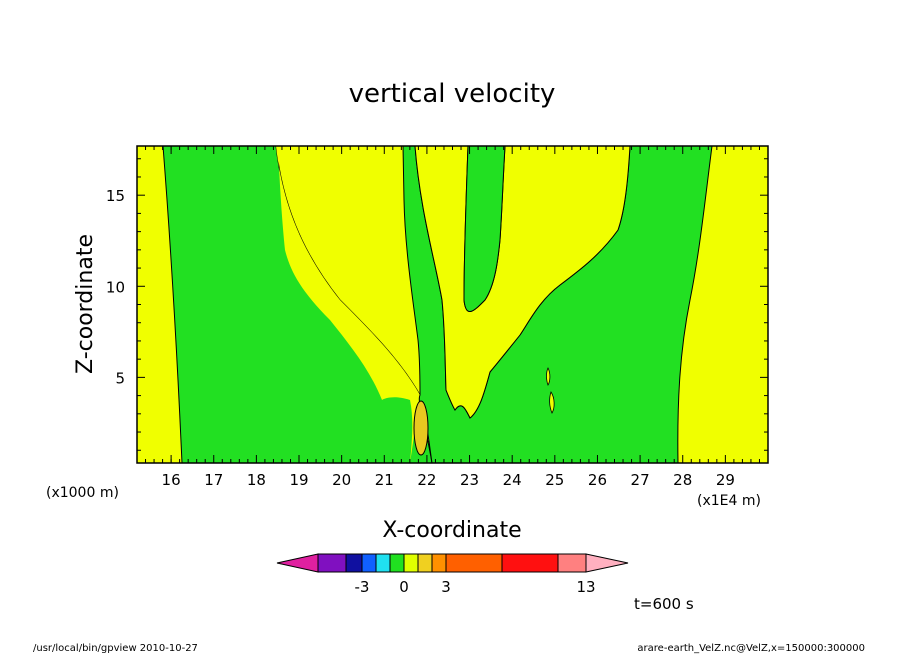 The image size is (904, 654). What do you see at coordinates (115, 287) in the screenshot?
I see `y-tick-label: 10` at bounding box center [115, 287].